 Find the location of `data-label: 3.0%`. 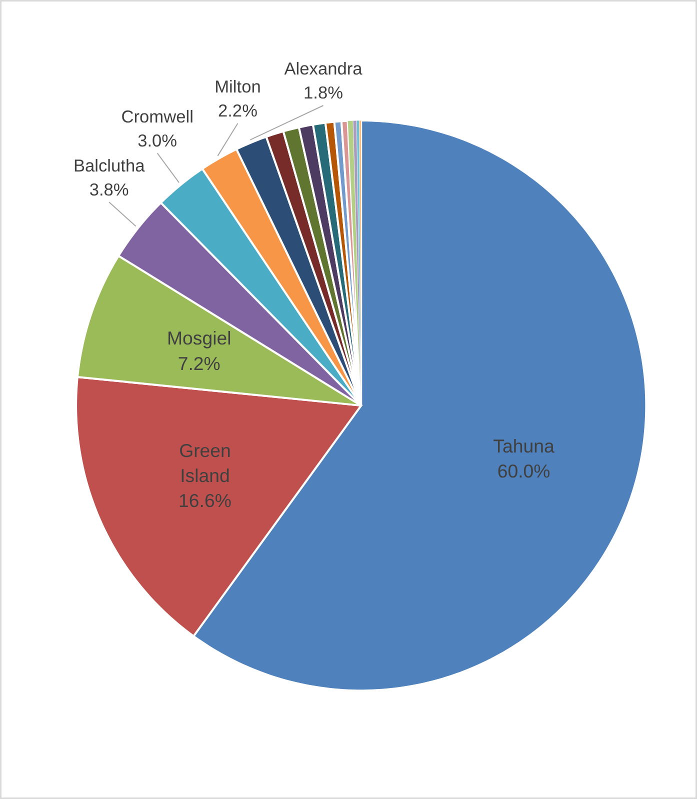

data-label: 3.0% is located at coordinates (158, 140).